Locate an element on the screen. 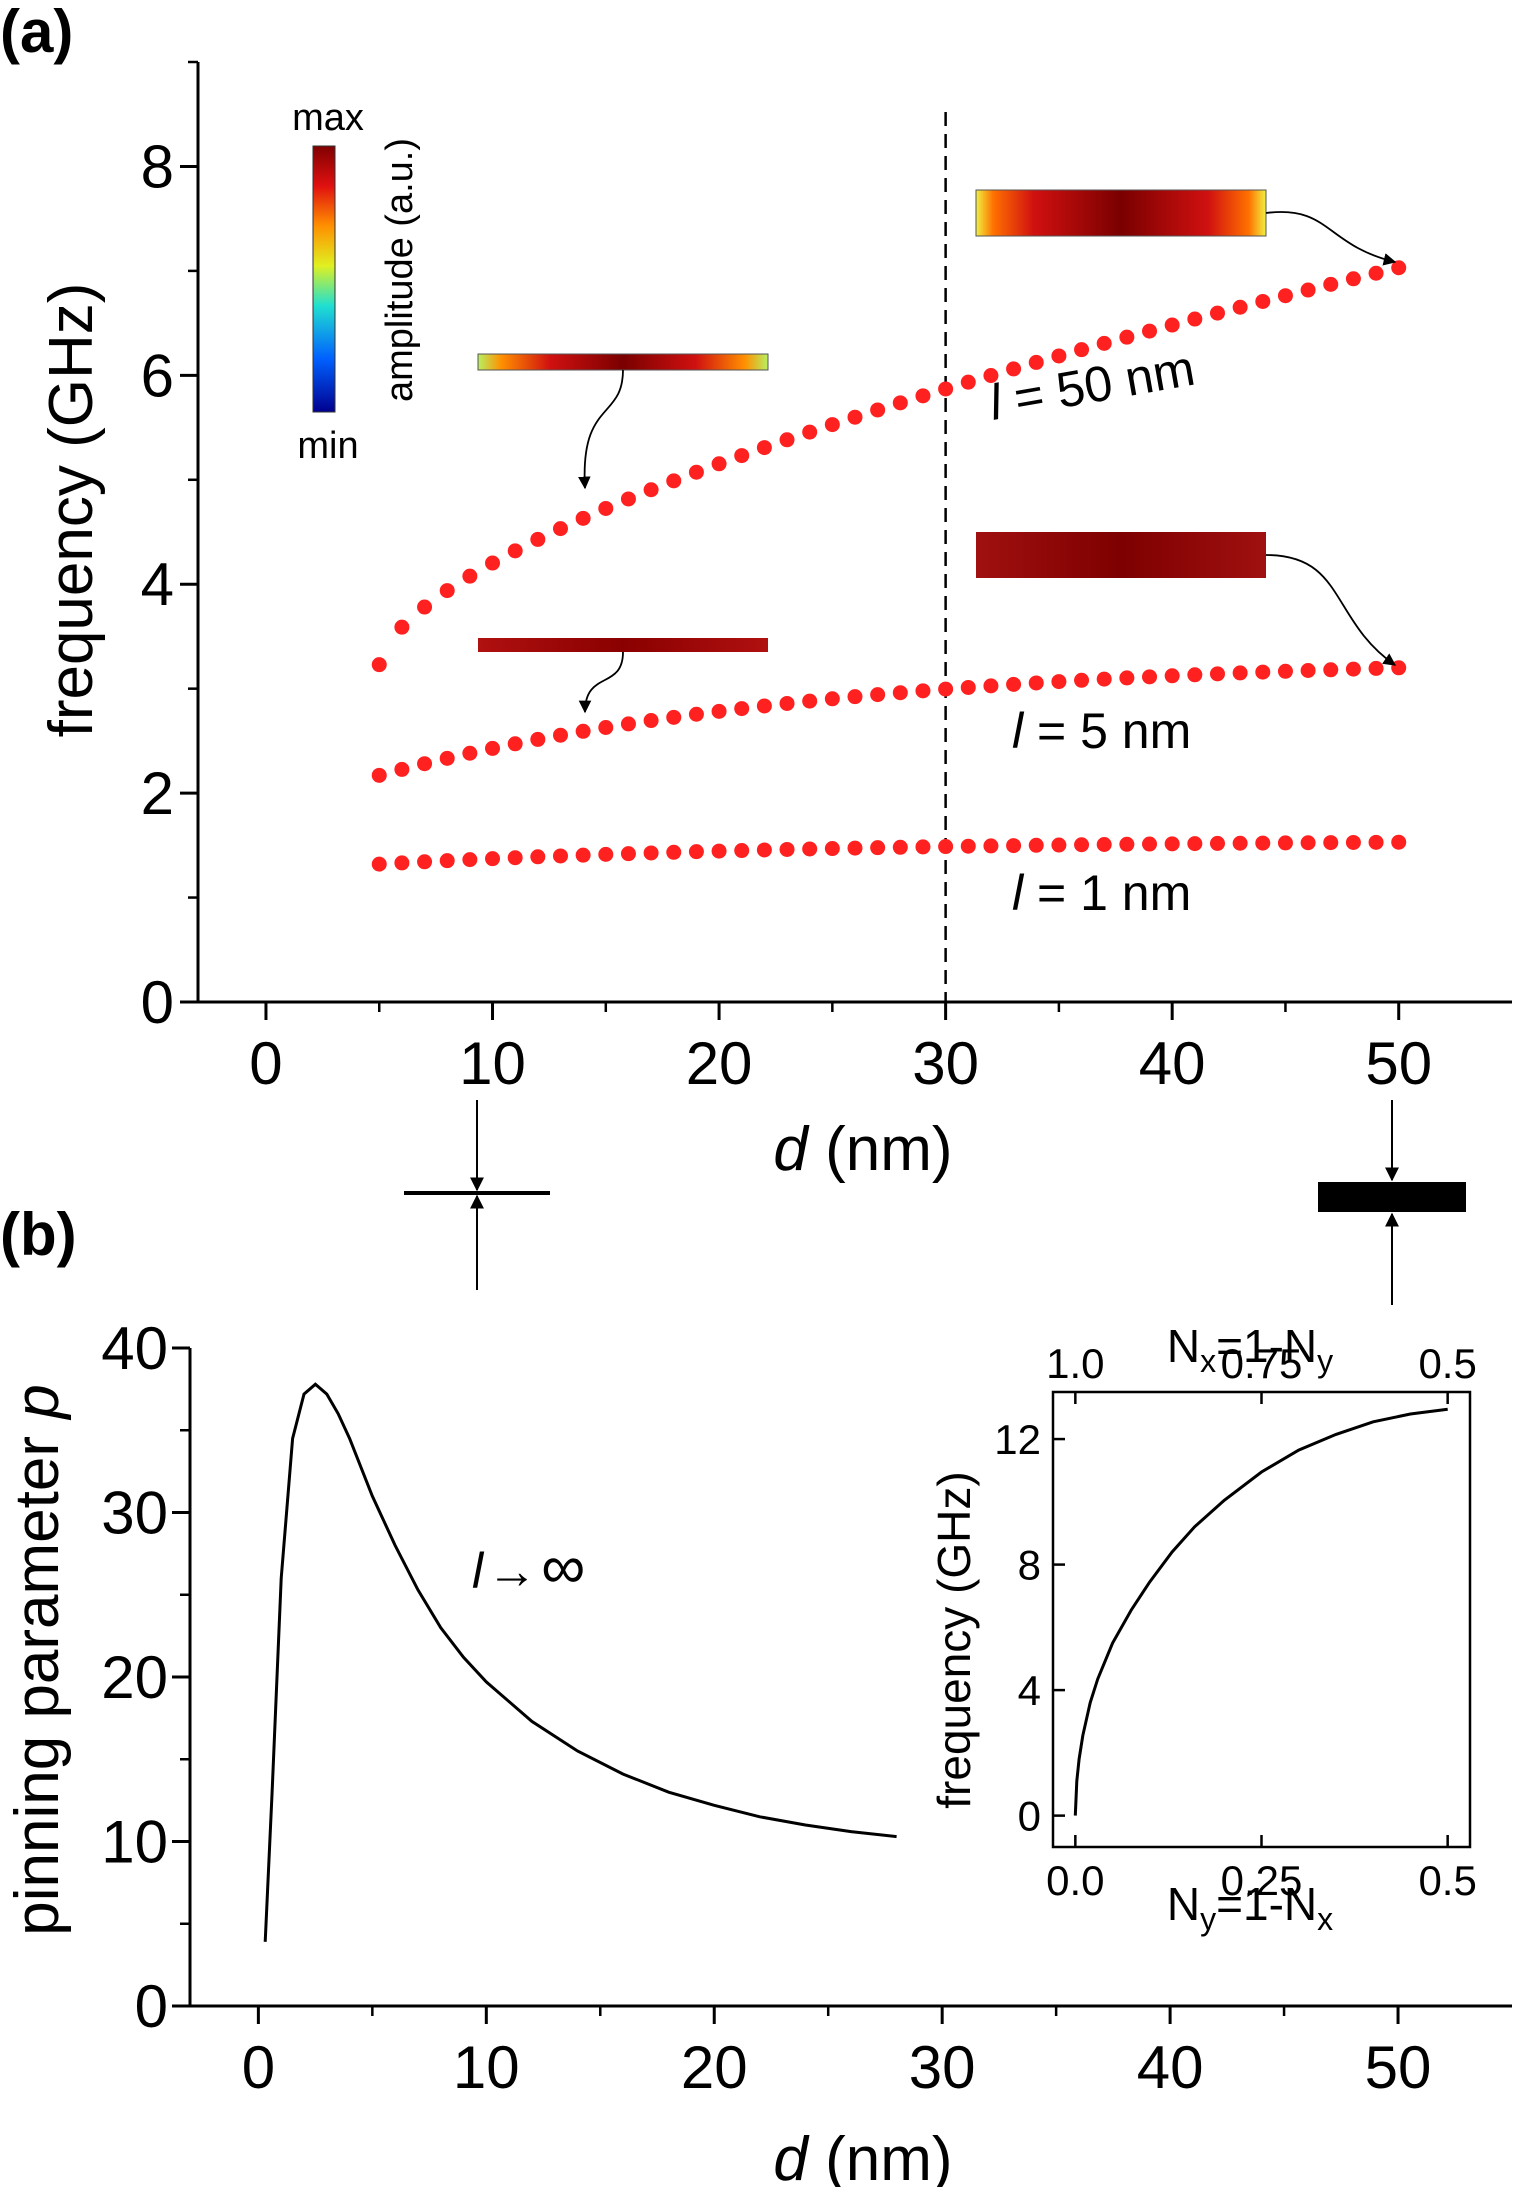 This screenshot has width=1517, height=2187. inset-y-tick-label: 0 is located at coordinates (1029, 1816).